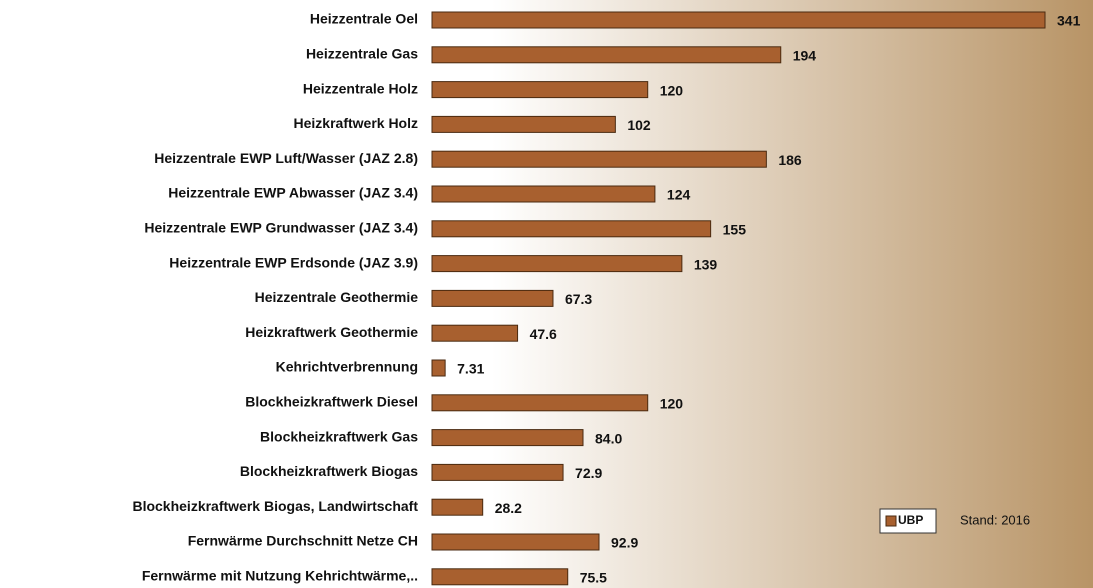 The height and width of the screenshot is (588, 1093). What do you see at coordinates (578, 299) in the screenshot?
I see `value-label: 67.3` at bounding box center [578, 299].